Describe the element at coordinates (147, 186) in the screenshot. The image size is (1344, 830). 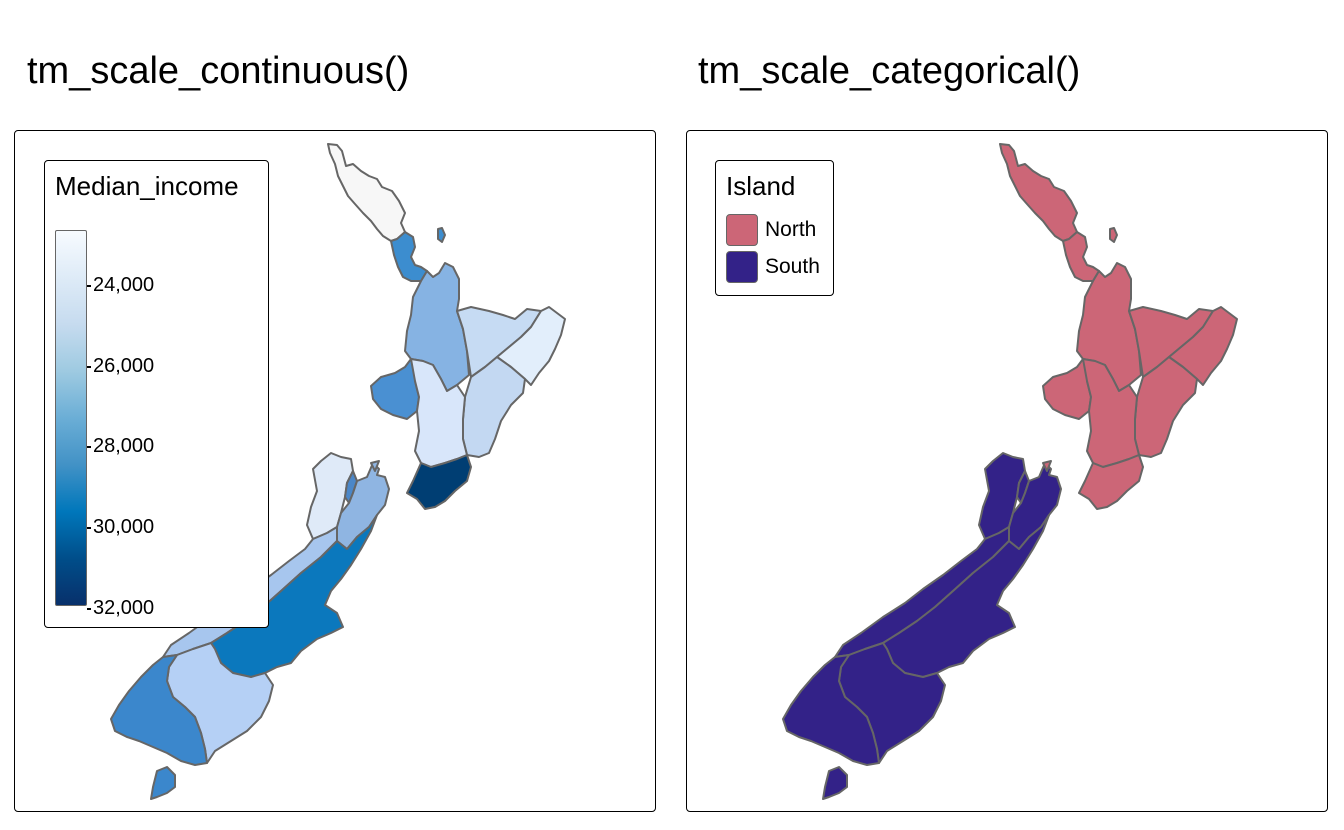
I see `legend-title: Median_income` at that location.